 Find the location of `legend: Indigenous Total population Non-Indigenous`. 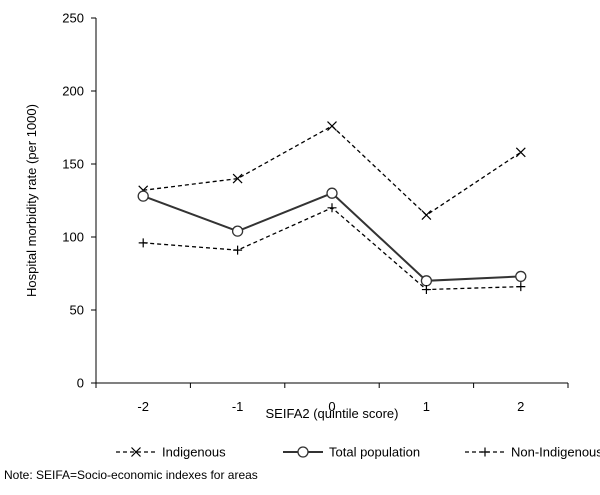

legend: Indigenous Total population Non-Indigenous is located at coordinates (358, 452).